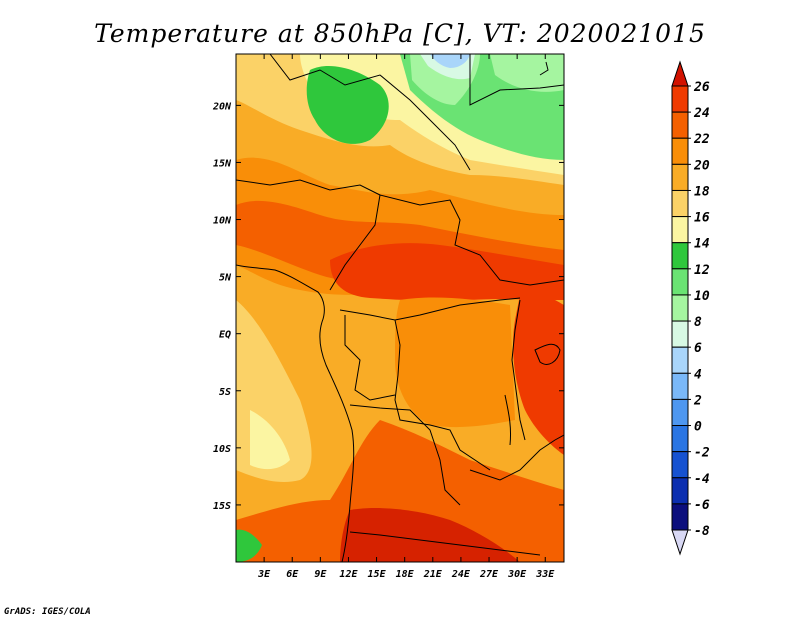  Describe the element at coordinates (430, 309) in the screenshot. I see `congo-car-boundary` at that location.